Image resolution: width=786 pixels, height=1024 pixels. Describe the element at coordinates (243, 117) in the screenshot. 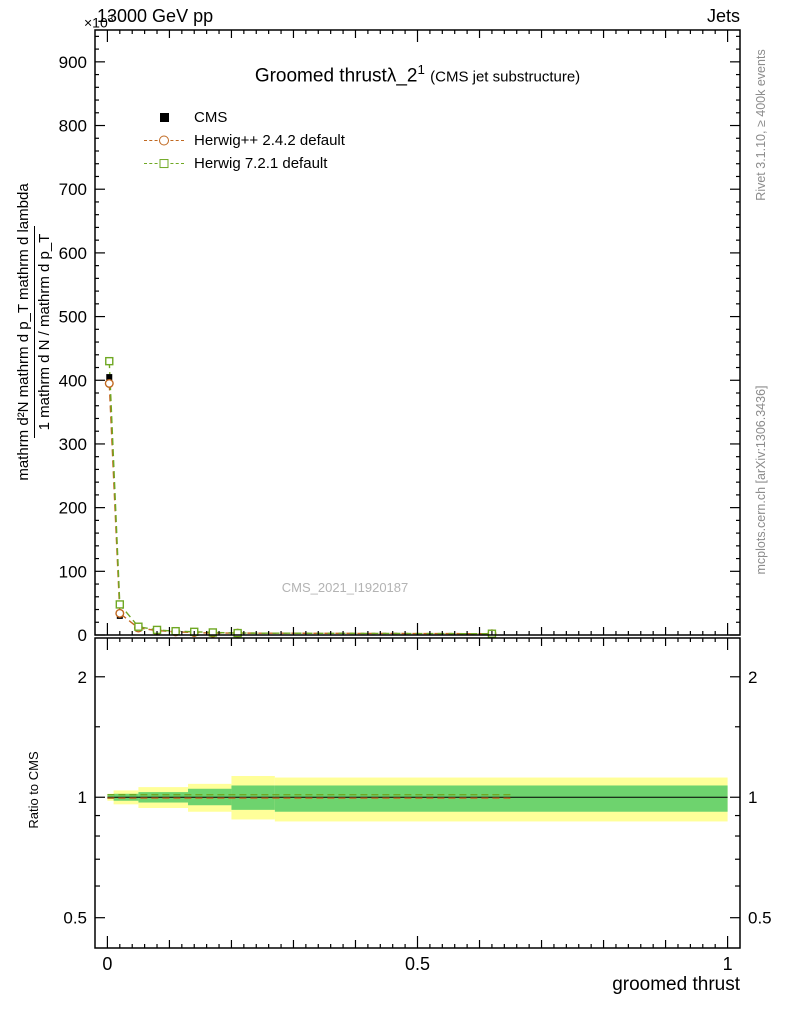

I see `legend-item-cms: CMS` at that location.